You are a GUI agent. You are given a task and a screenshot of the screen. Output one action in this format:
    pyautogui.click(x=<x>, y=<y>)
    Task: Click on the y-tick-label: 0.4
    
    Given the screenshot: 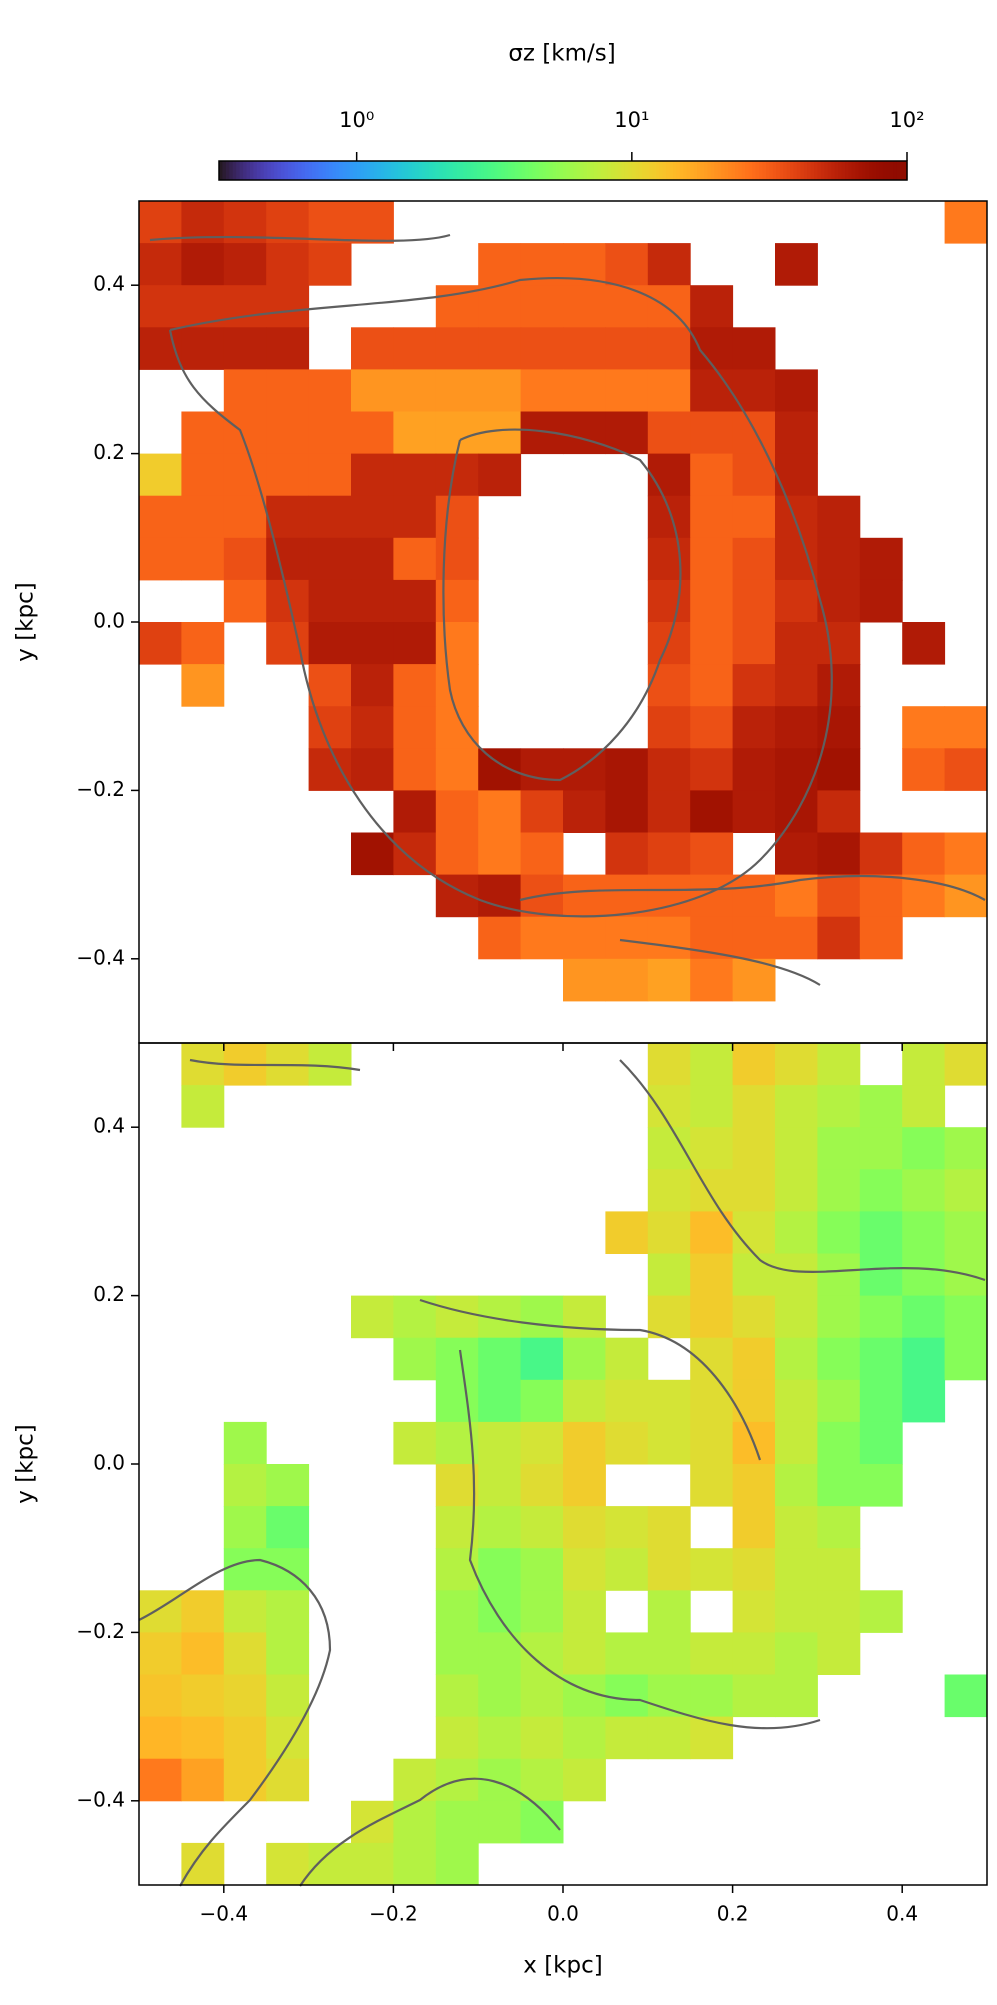 What is the action you would take?
    pyautogui.click(x=109, y=284)
    